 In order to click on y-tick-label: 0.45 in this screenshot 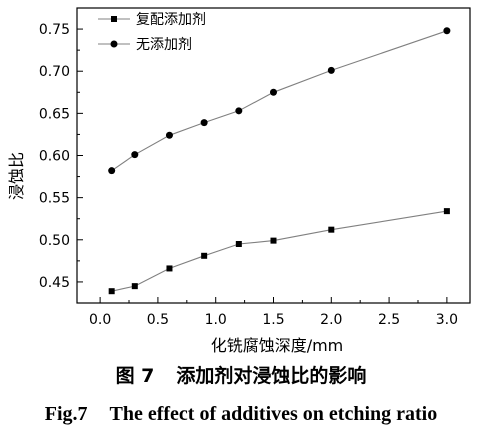, I will do `click(54, 283)`.